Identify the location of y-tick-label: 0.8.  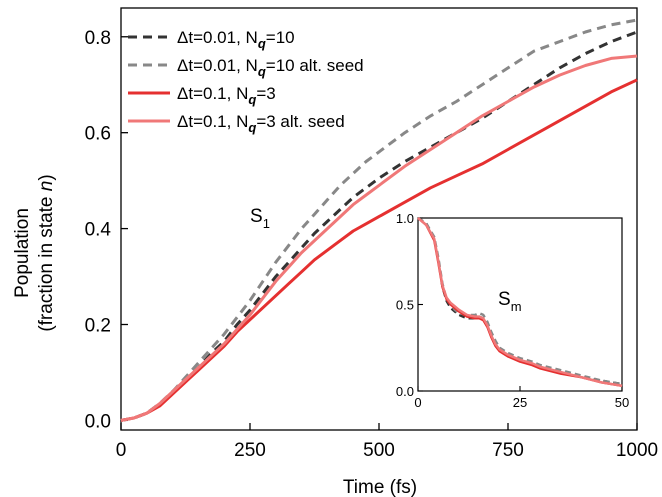
(98, 38).